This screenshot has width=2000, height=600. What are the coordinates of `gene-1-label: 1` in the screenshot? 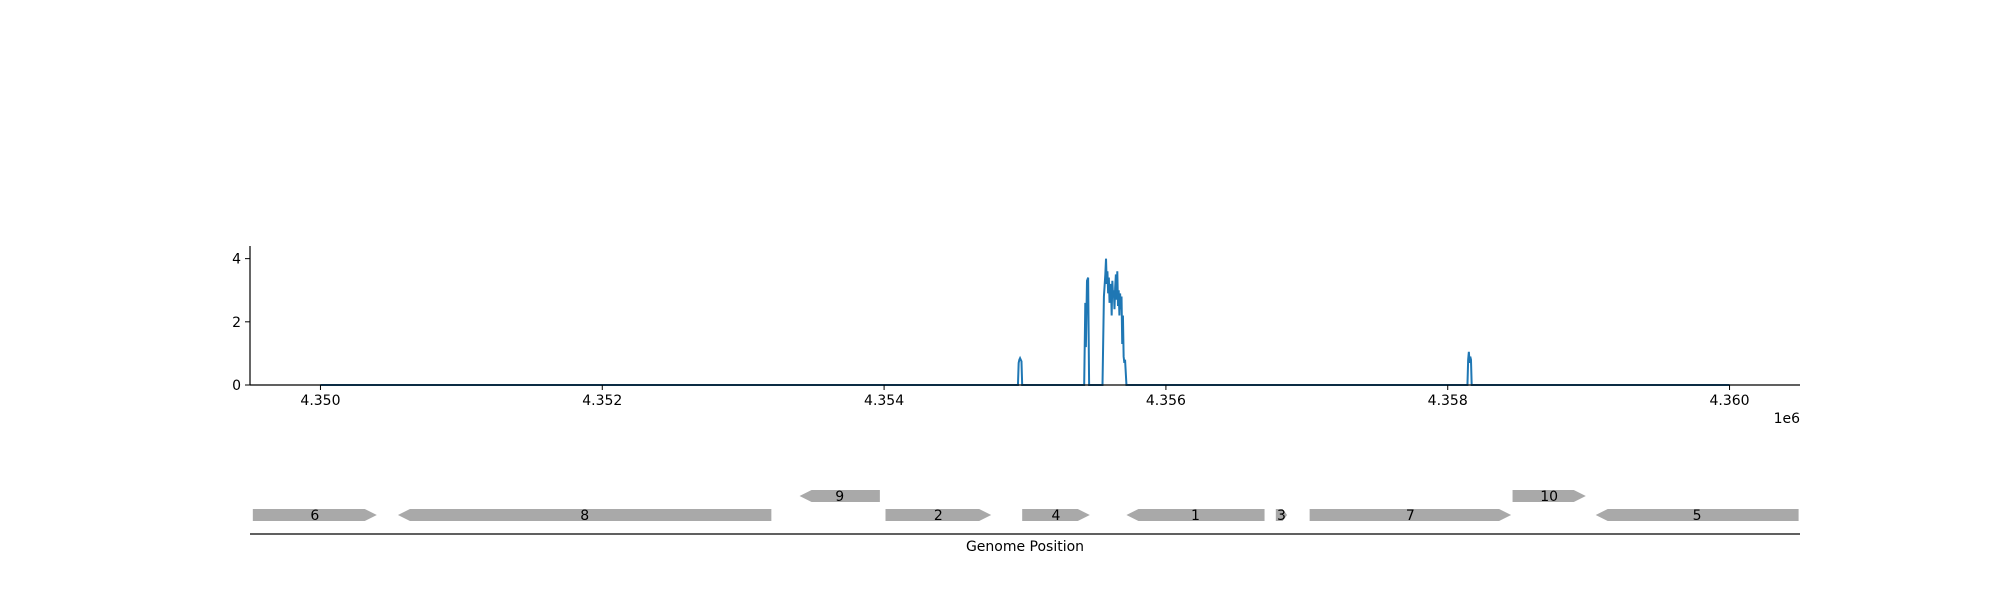 It's located at (1195, 516).